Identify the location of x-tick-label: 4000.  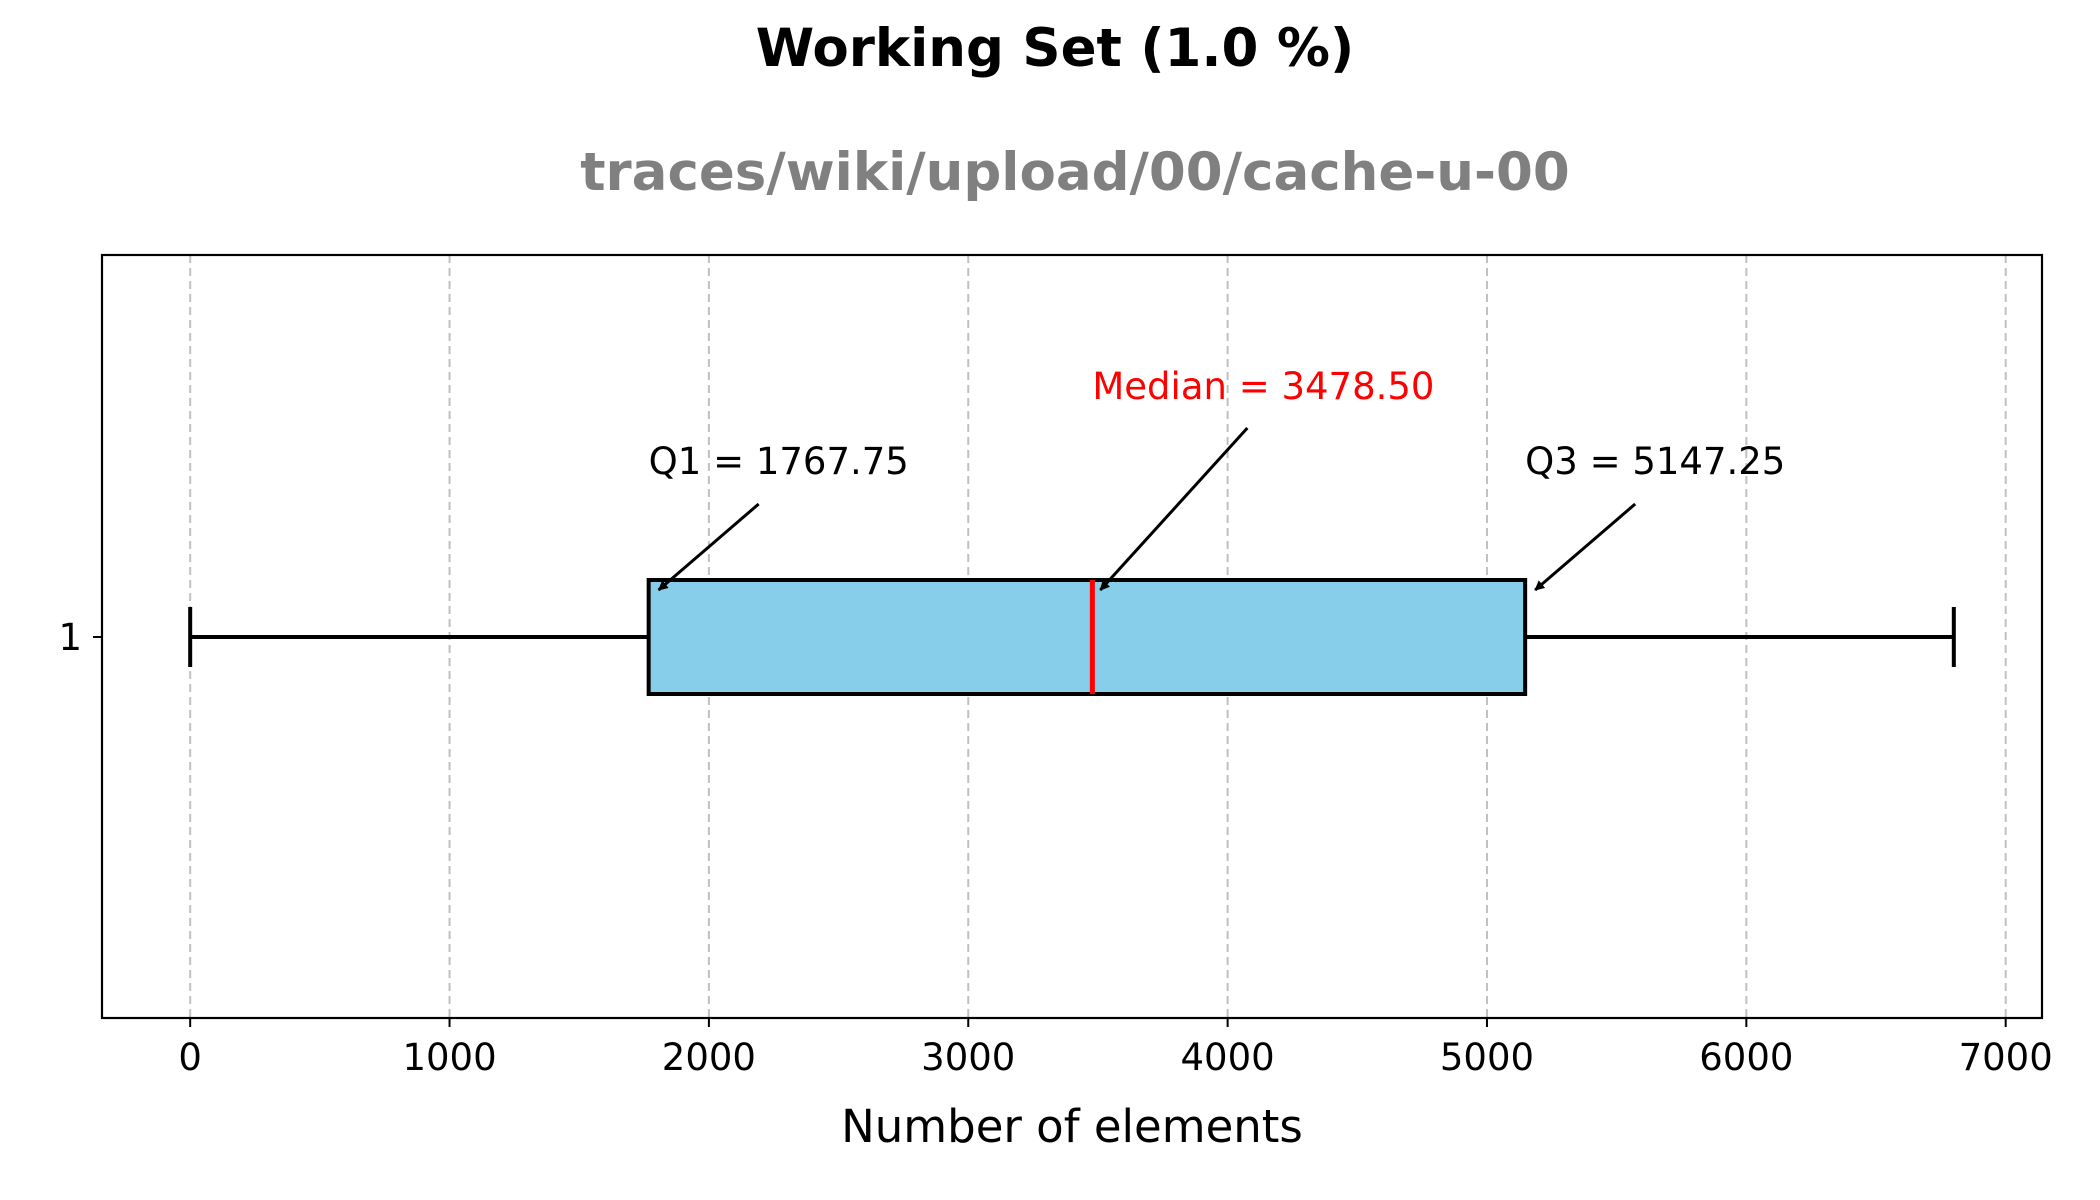
(1228, 1057).